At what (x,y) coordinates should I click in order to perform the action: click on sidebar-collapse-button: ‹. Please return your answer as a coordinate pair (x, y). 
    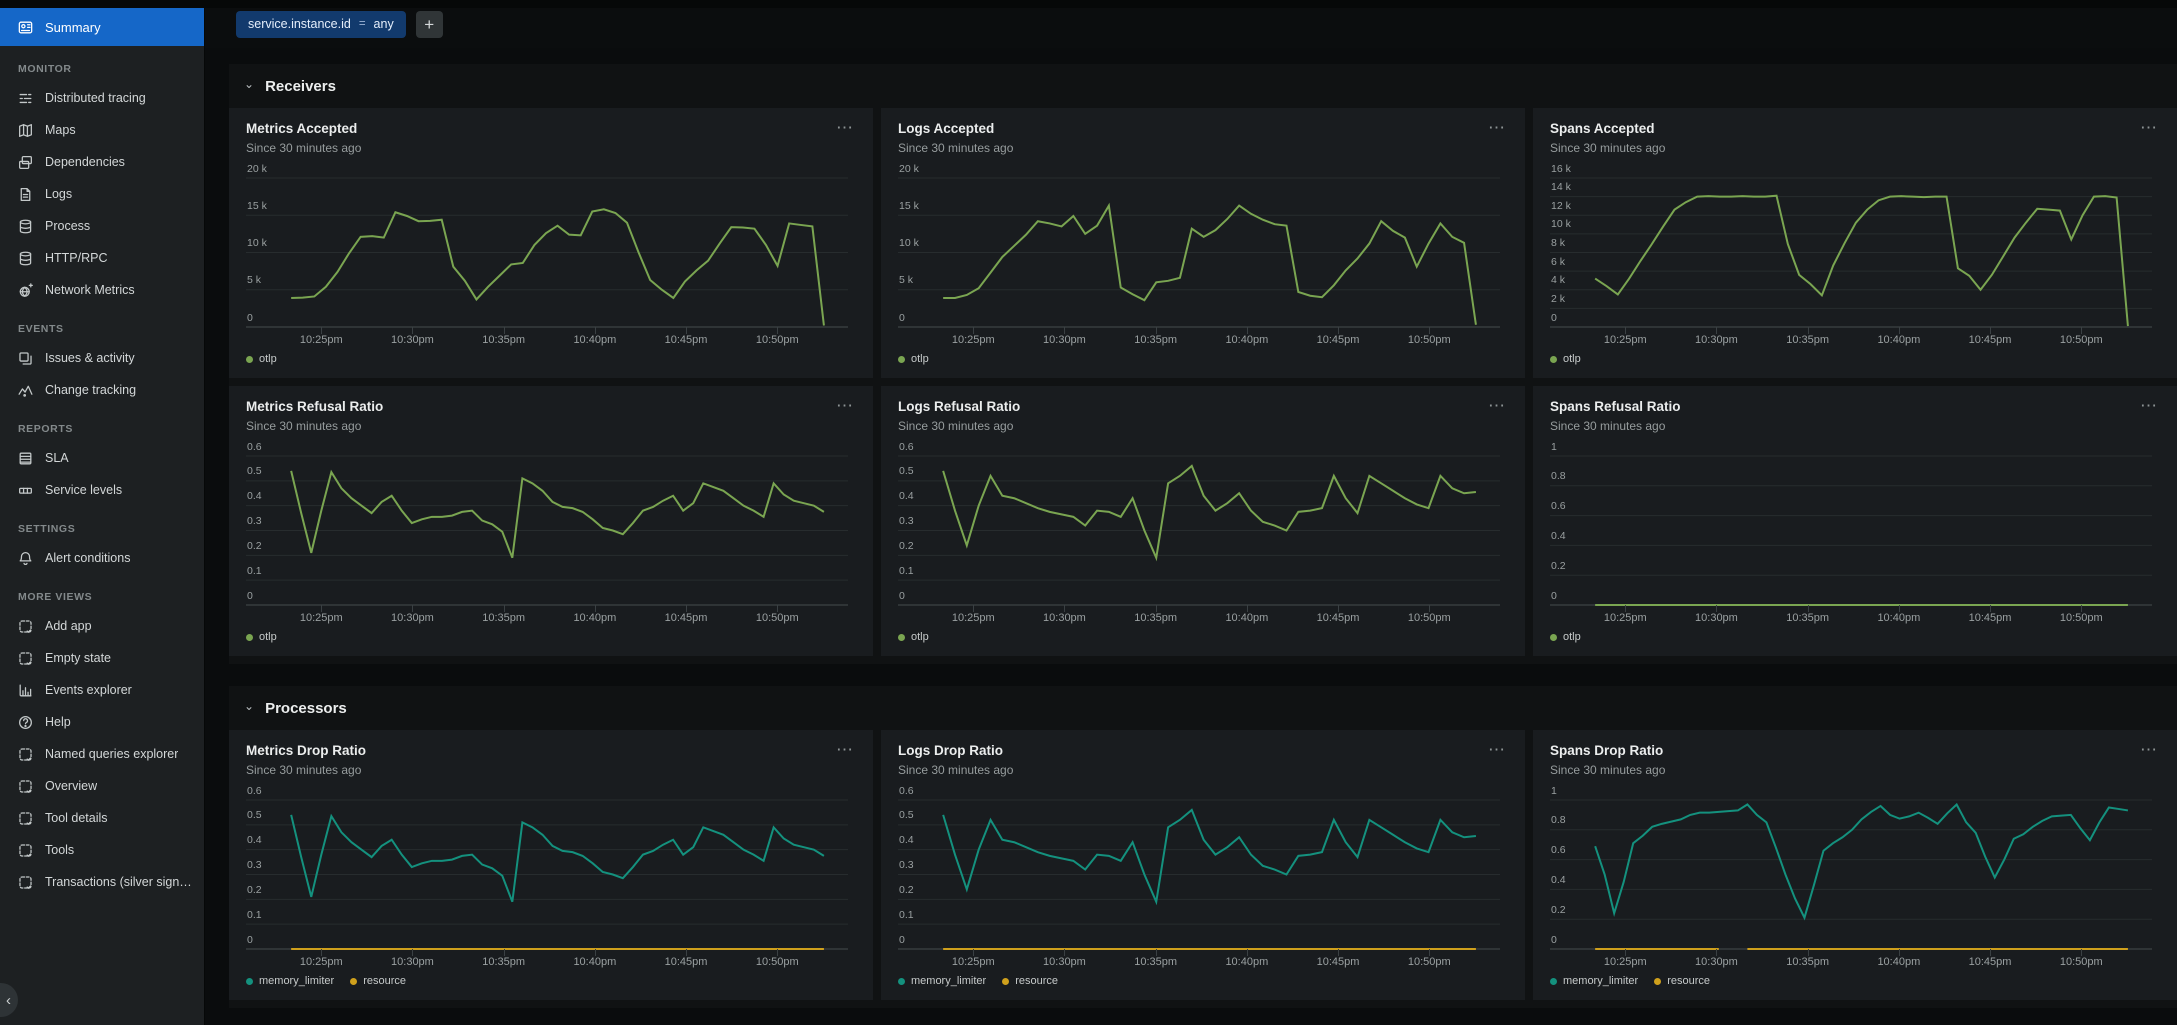
    Looking at the image, I should click on (9, 1000).